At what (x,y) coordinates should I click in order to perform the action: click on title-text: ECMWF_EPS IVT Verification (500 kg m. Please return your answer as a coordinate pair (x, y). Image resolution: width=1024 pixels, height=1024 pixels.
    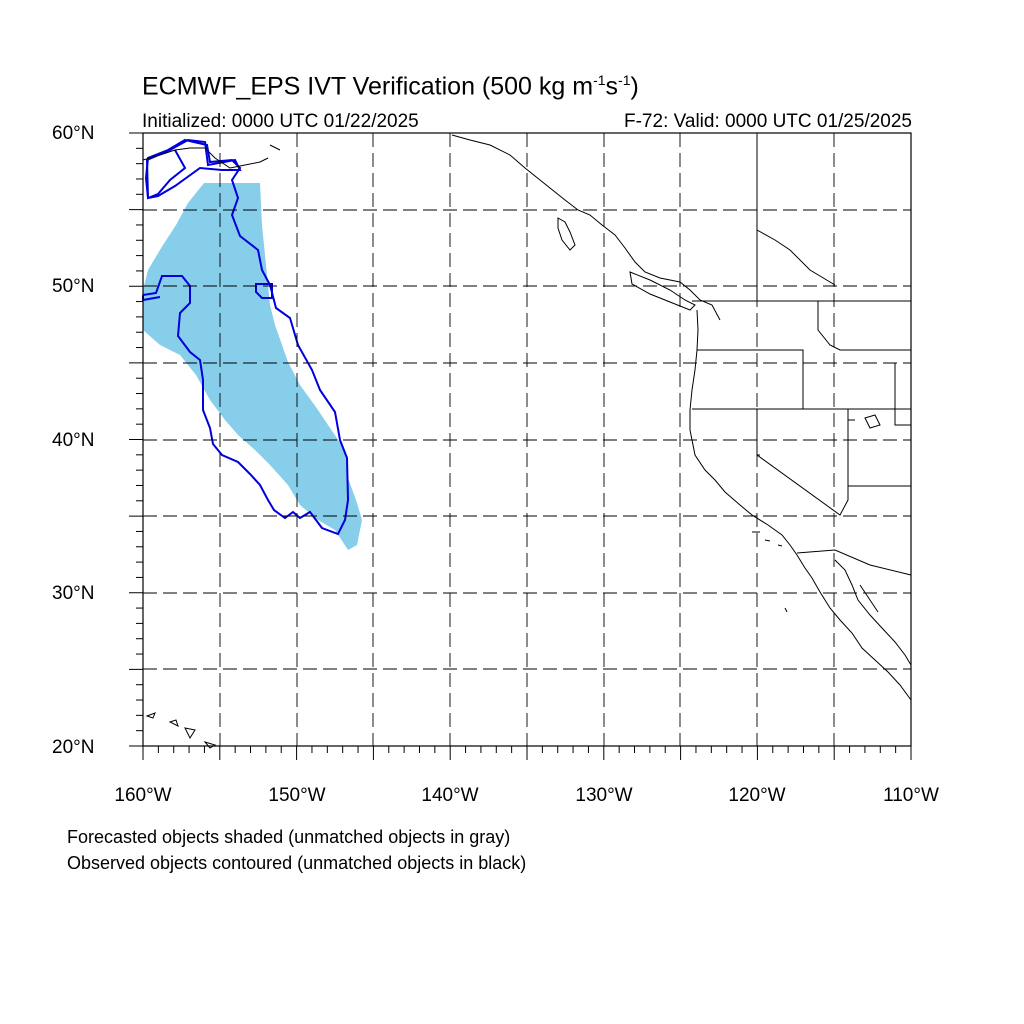
    Looking at the image, I should click on (368, 86).